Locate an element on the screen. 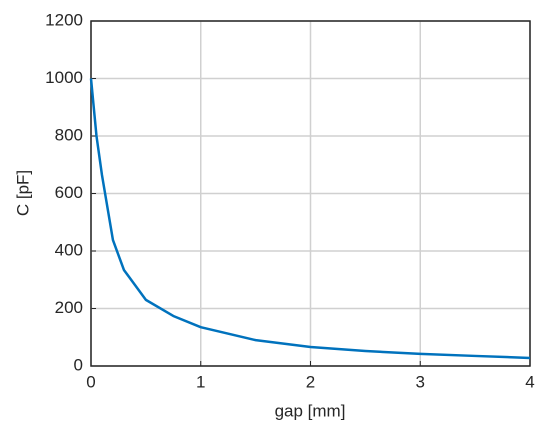 The height and width of the screenshot is (433, 550). x-tick-label: 2 is located at coordinates (310, 381).